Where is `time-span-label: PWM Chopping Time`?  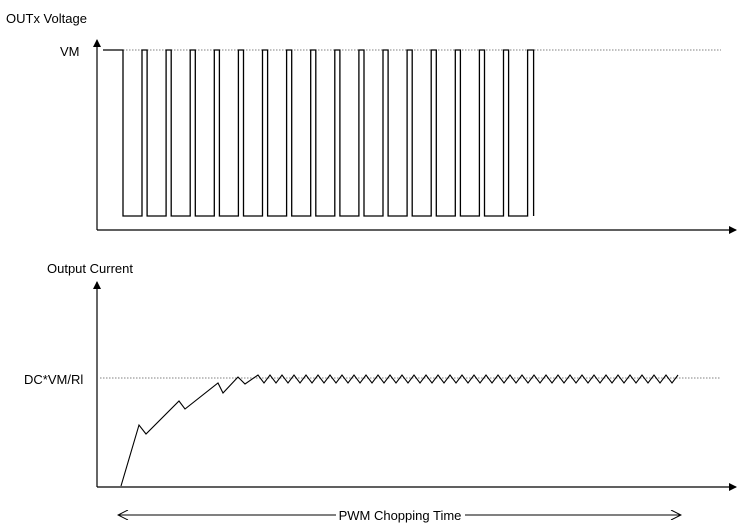
time-span-label: PWM Chopping Time is located at coordinates (400, 515).